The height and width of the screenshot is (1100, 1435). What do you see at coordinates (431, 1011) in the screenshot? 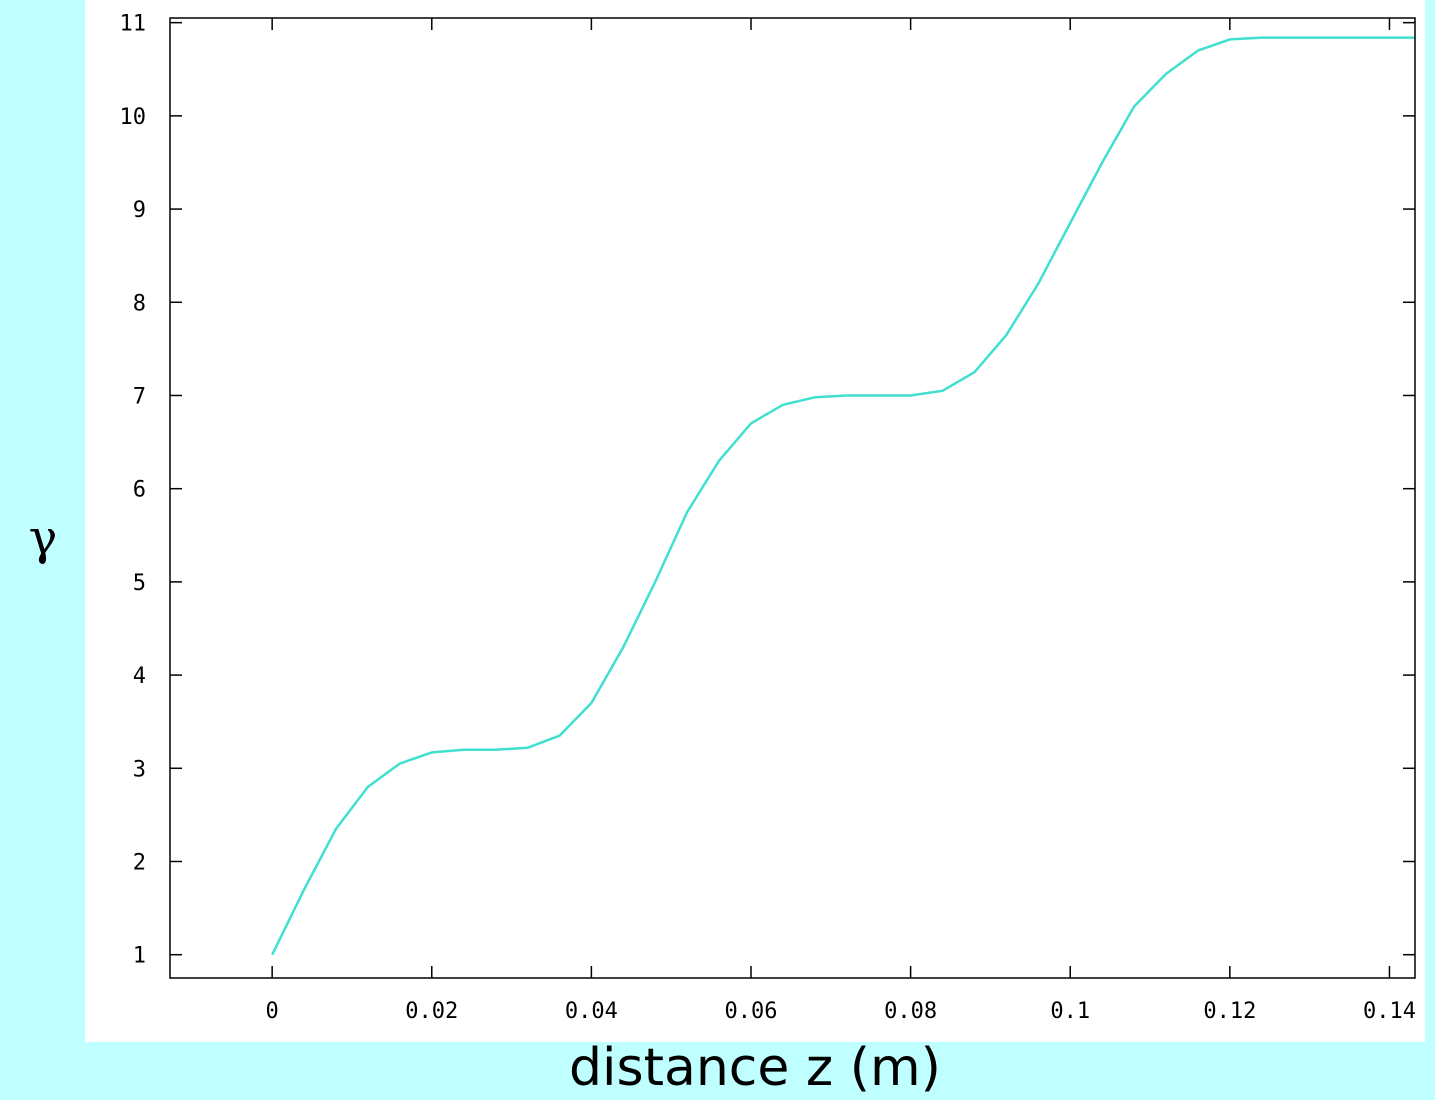
I see `x-tick-label: 0.02` at bounding box center [431, 1011].